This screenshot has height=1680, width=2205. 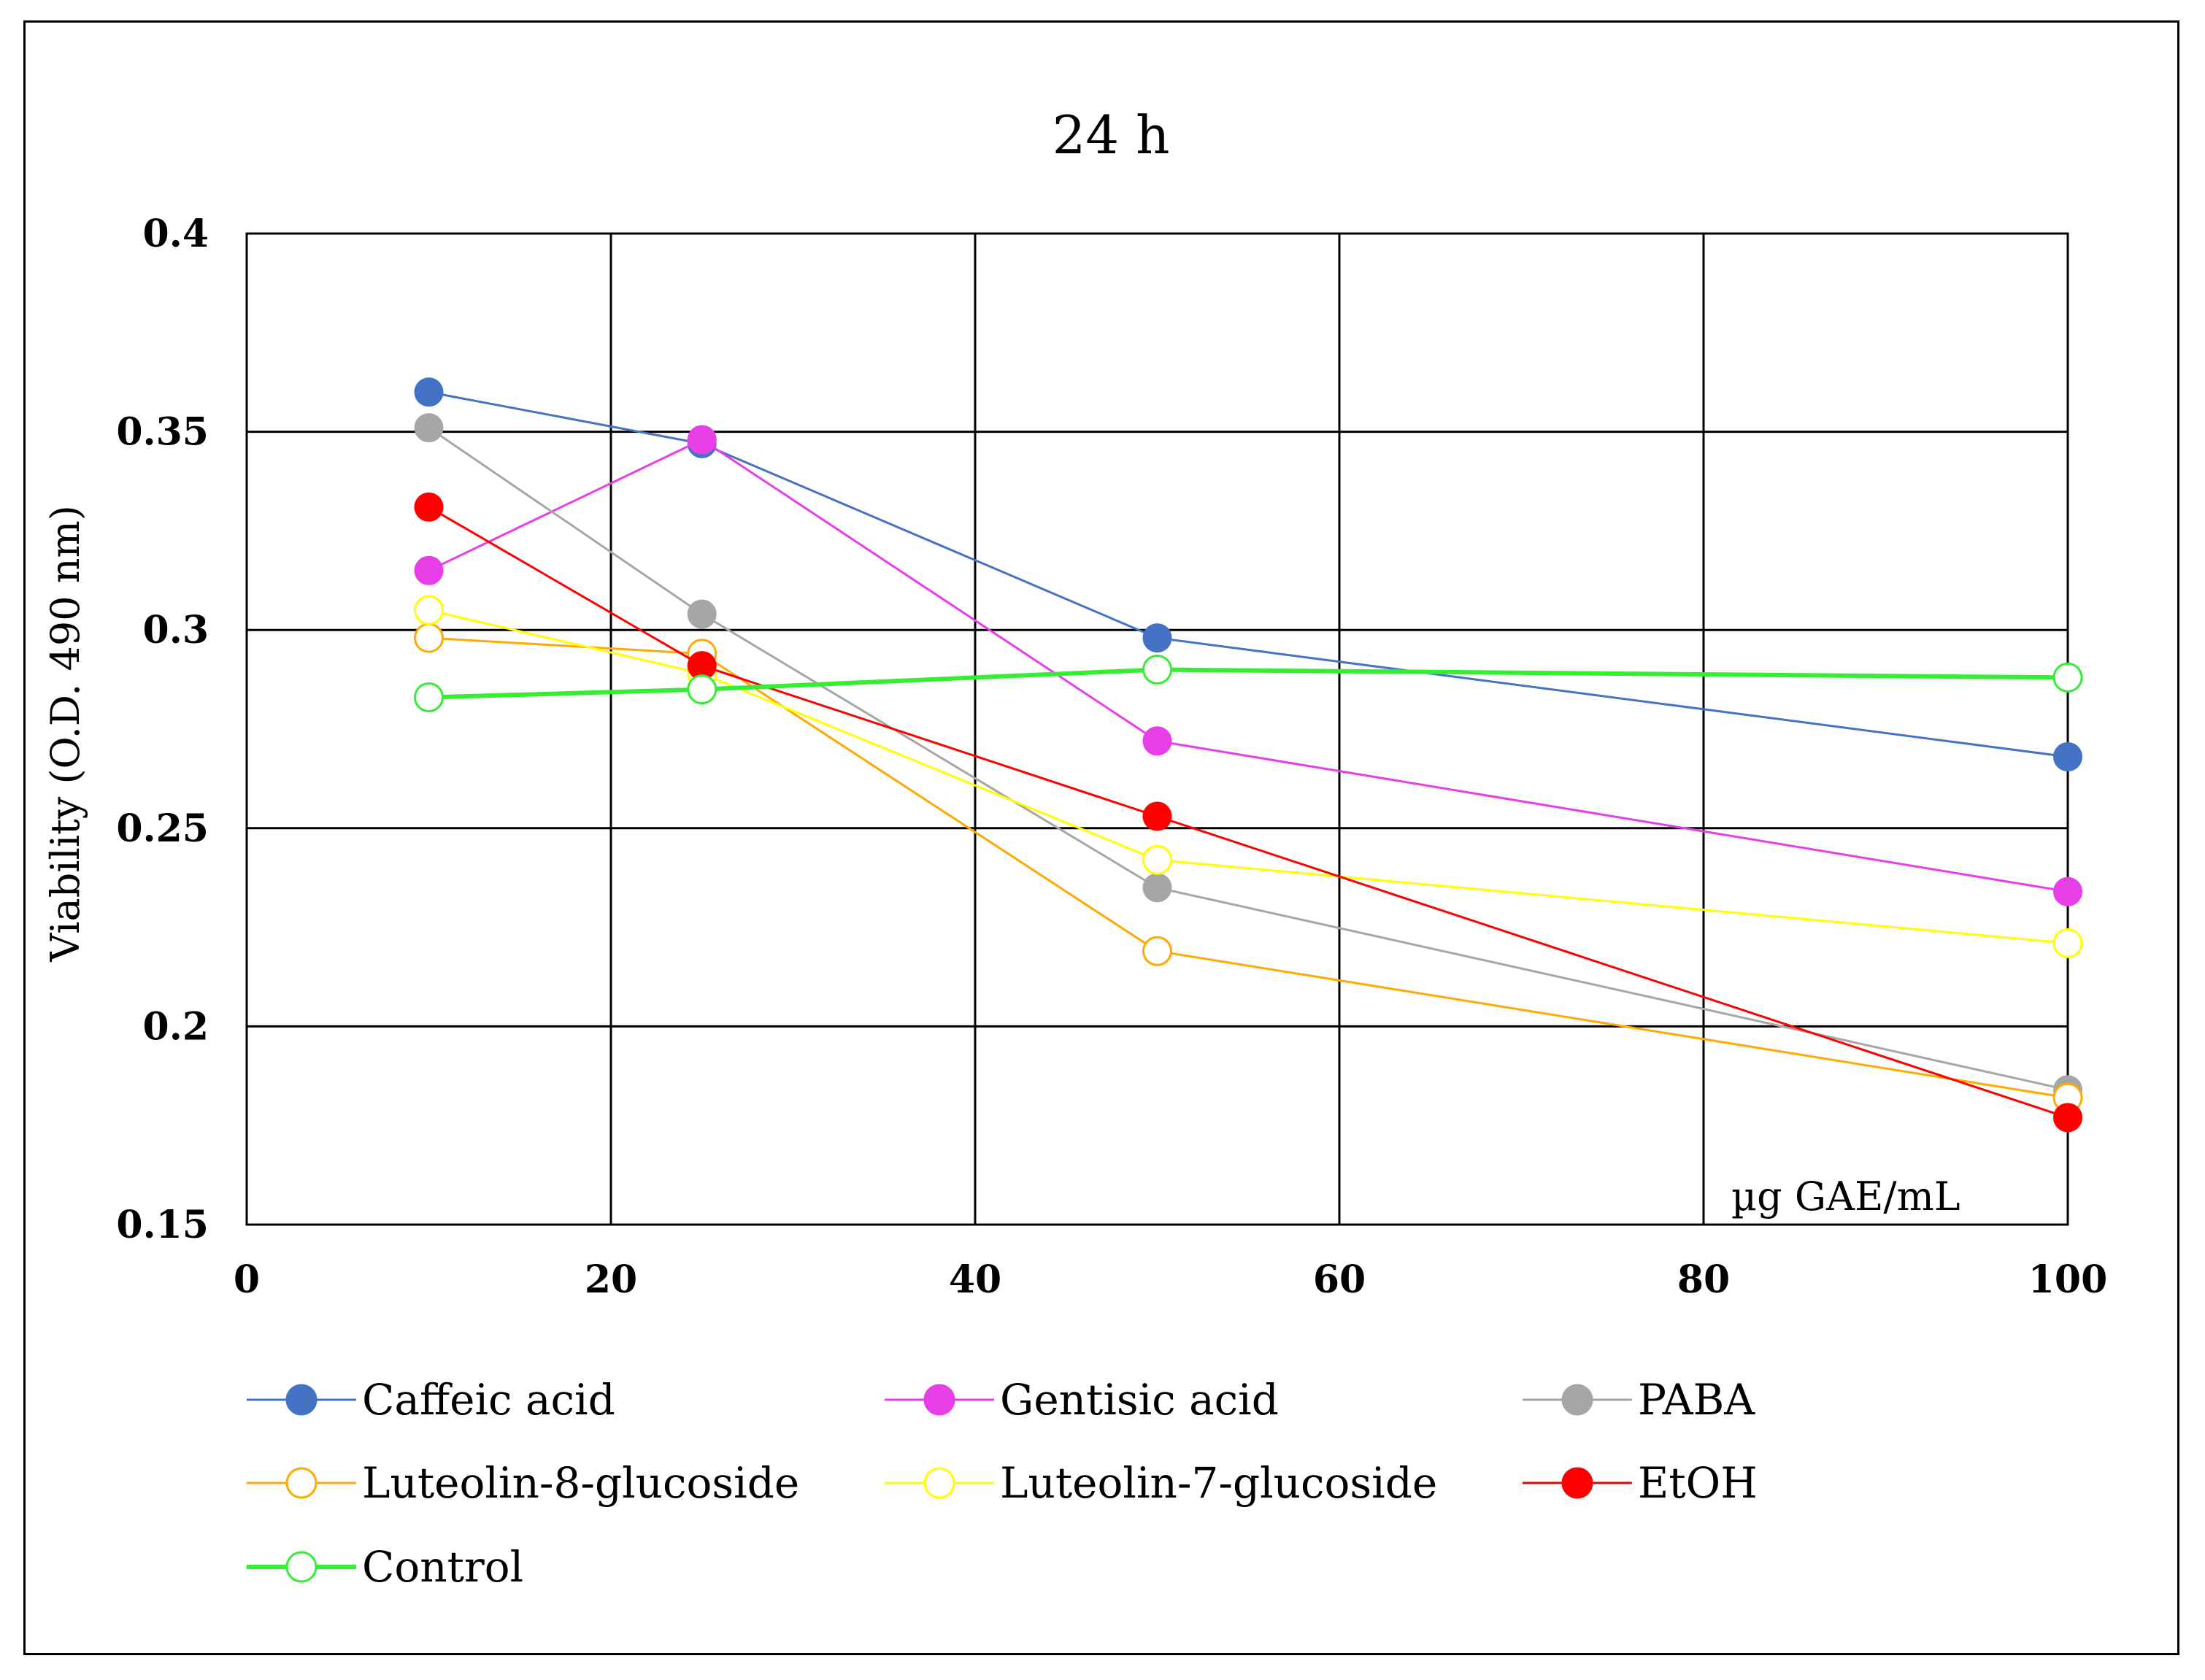 What do you see at coordinates (176, 1026) in the screenshot?
I see `y-tick-label: 0.2` at bounding box center [176, 1026].